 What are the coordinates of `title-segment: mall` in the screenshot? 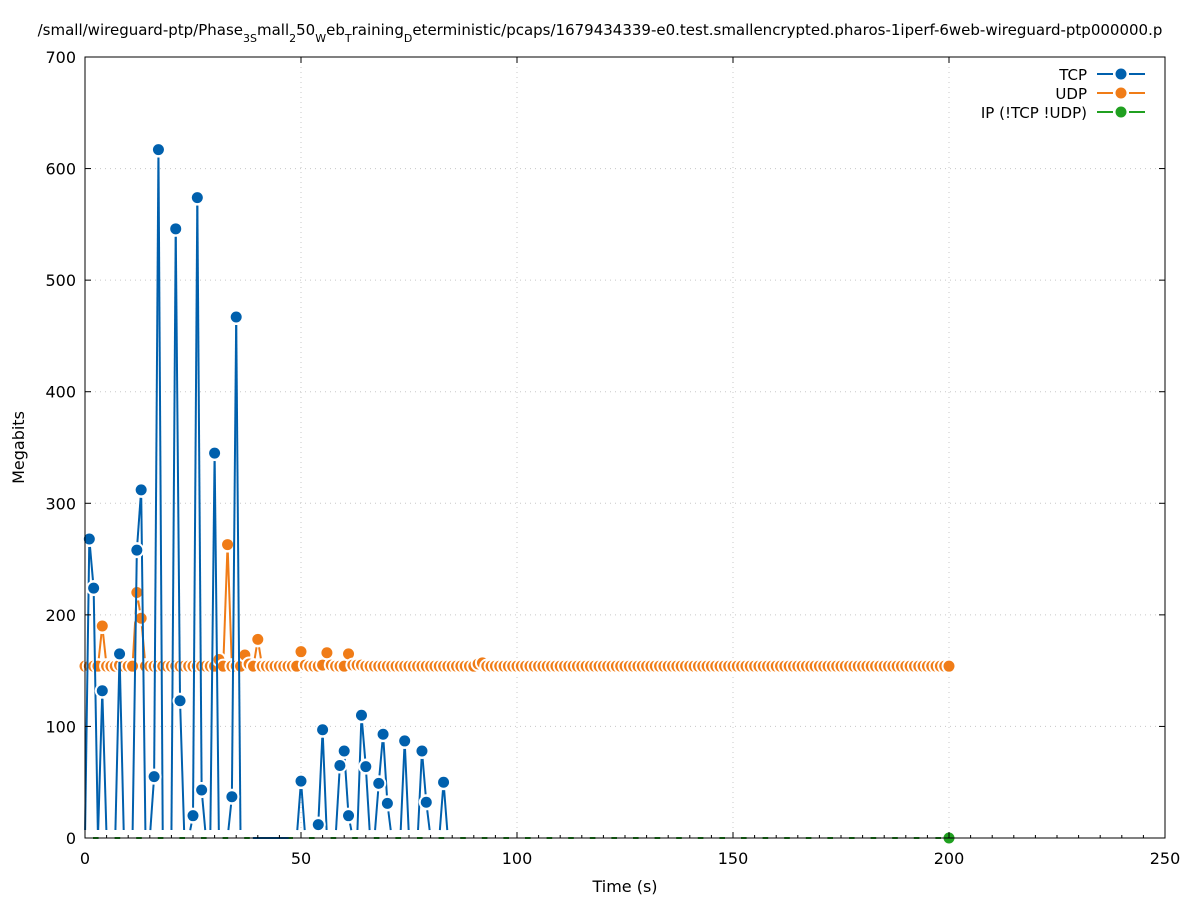 It's located at (273, 30).